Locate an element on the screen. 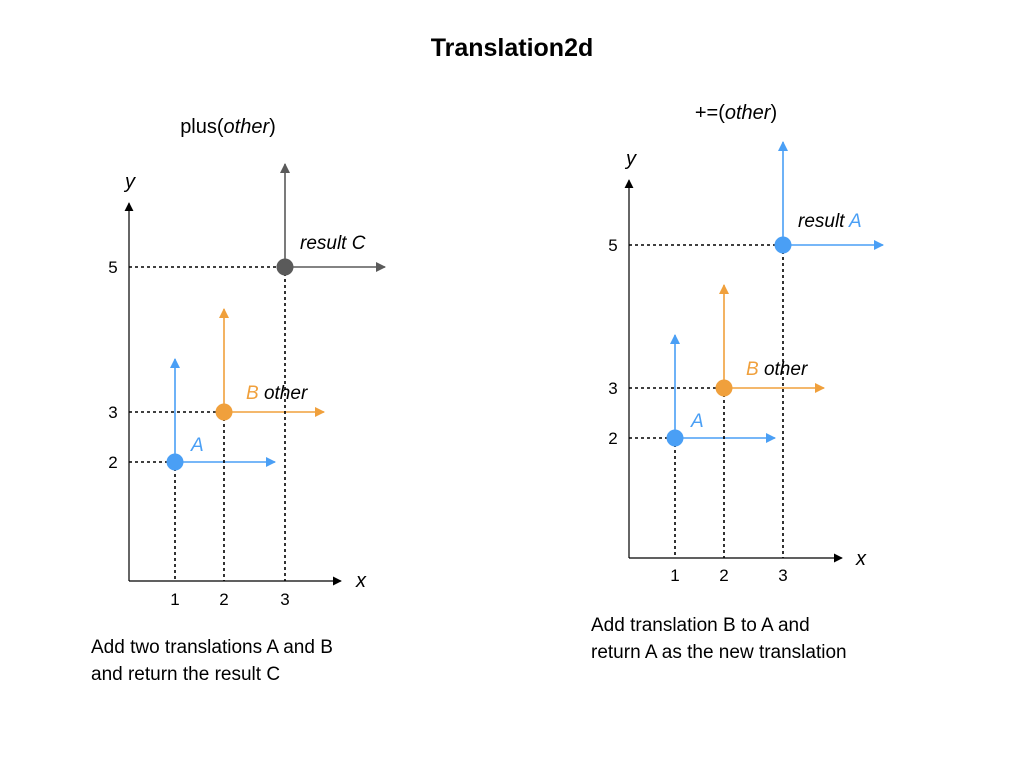  point-label-C: result C is located at coordinates (333, 243).